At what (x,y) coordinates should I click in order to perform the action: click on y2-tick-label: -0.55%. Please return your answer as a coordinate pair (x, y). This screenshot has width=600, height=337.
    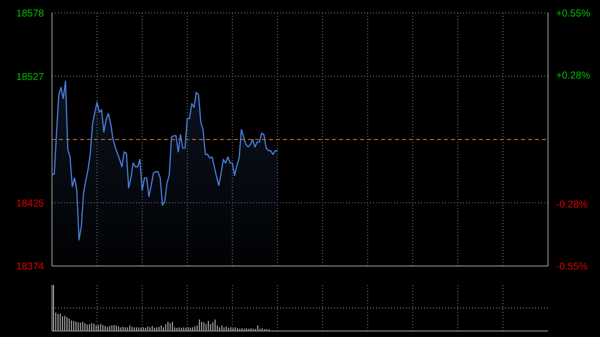
    Looking at the image, I should click on (572, 267).